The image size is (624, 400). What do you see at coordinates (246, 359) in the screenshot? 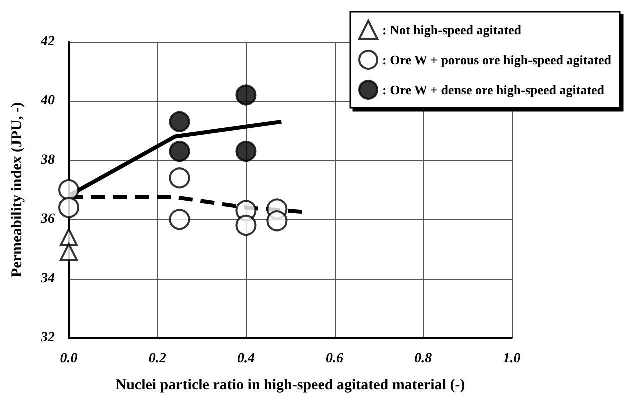
I see `x-tick-label: 0.4` at bounding box center [246, 359].